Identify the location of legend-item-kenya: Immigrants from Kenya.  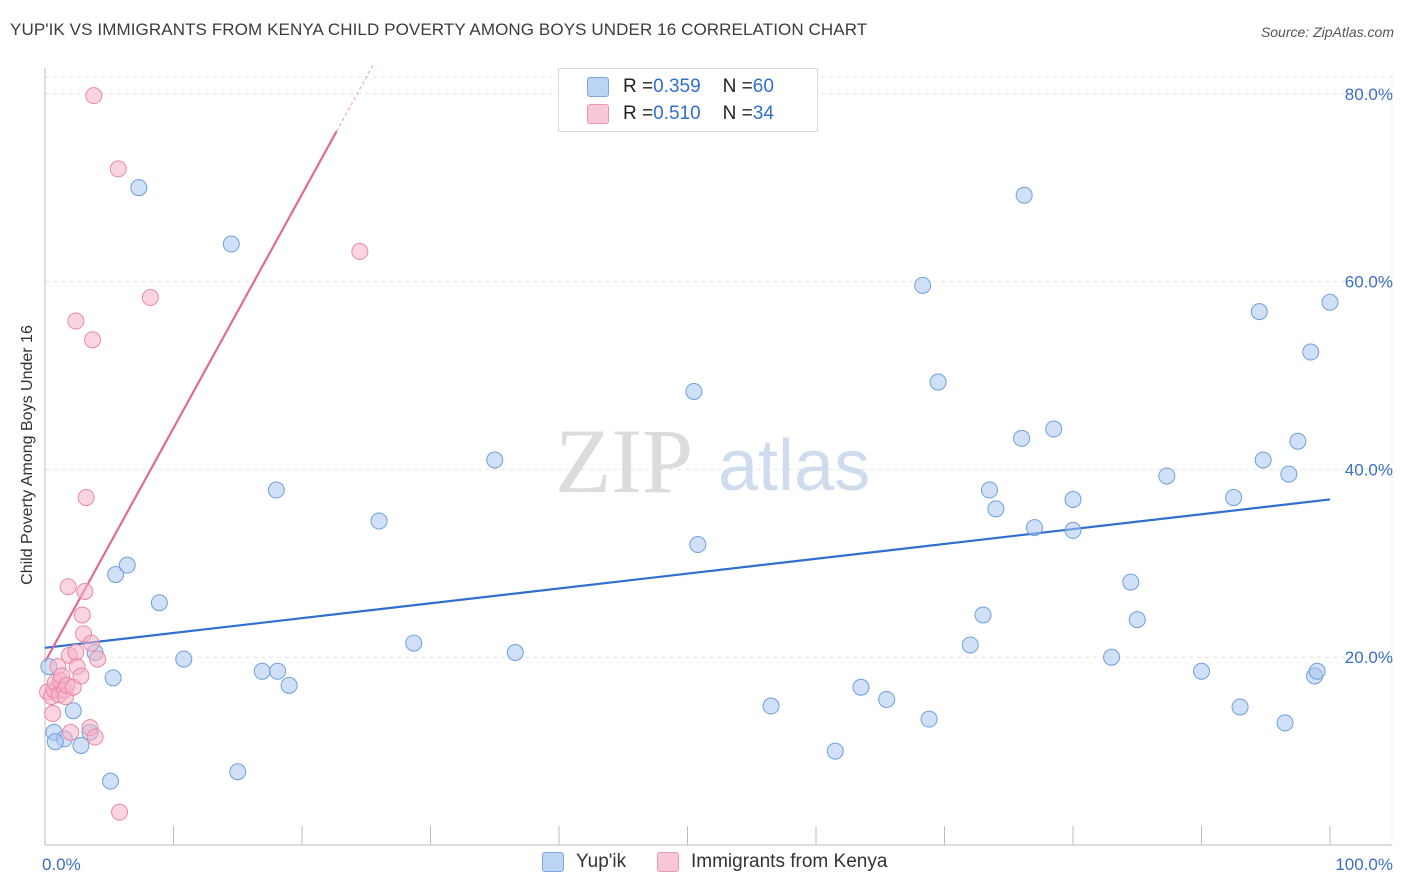
(772, 862).